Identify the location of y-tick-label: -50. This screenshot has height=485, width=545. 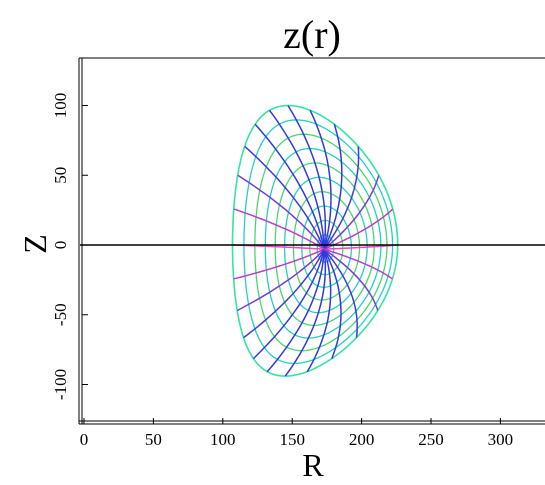
(60, 314).